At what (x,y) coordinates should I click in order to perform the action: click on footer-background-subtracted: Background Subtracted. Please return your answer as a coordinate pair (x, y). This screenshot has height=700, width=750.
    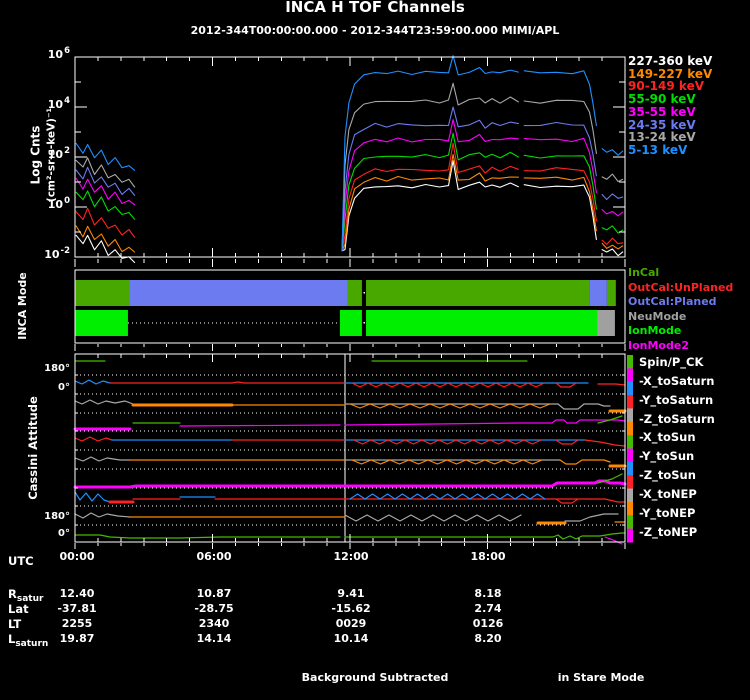
    Looking at the image, I should click on (375, 677).